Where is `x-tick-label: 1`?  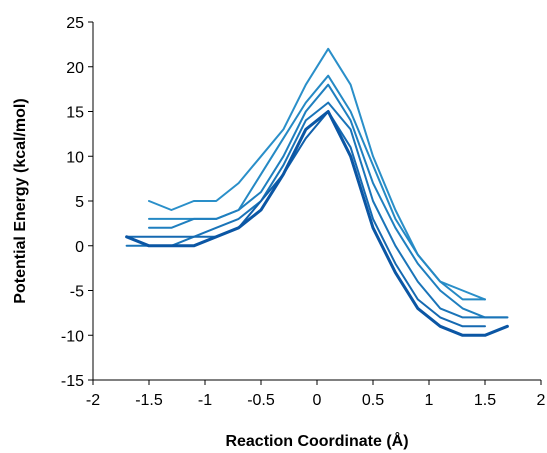
x-tick-label: 1 is located at coordinates (429, 400).